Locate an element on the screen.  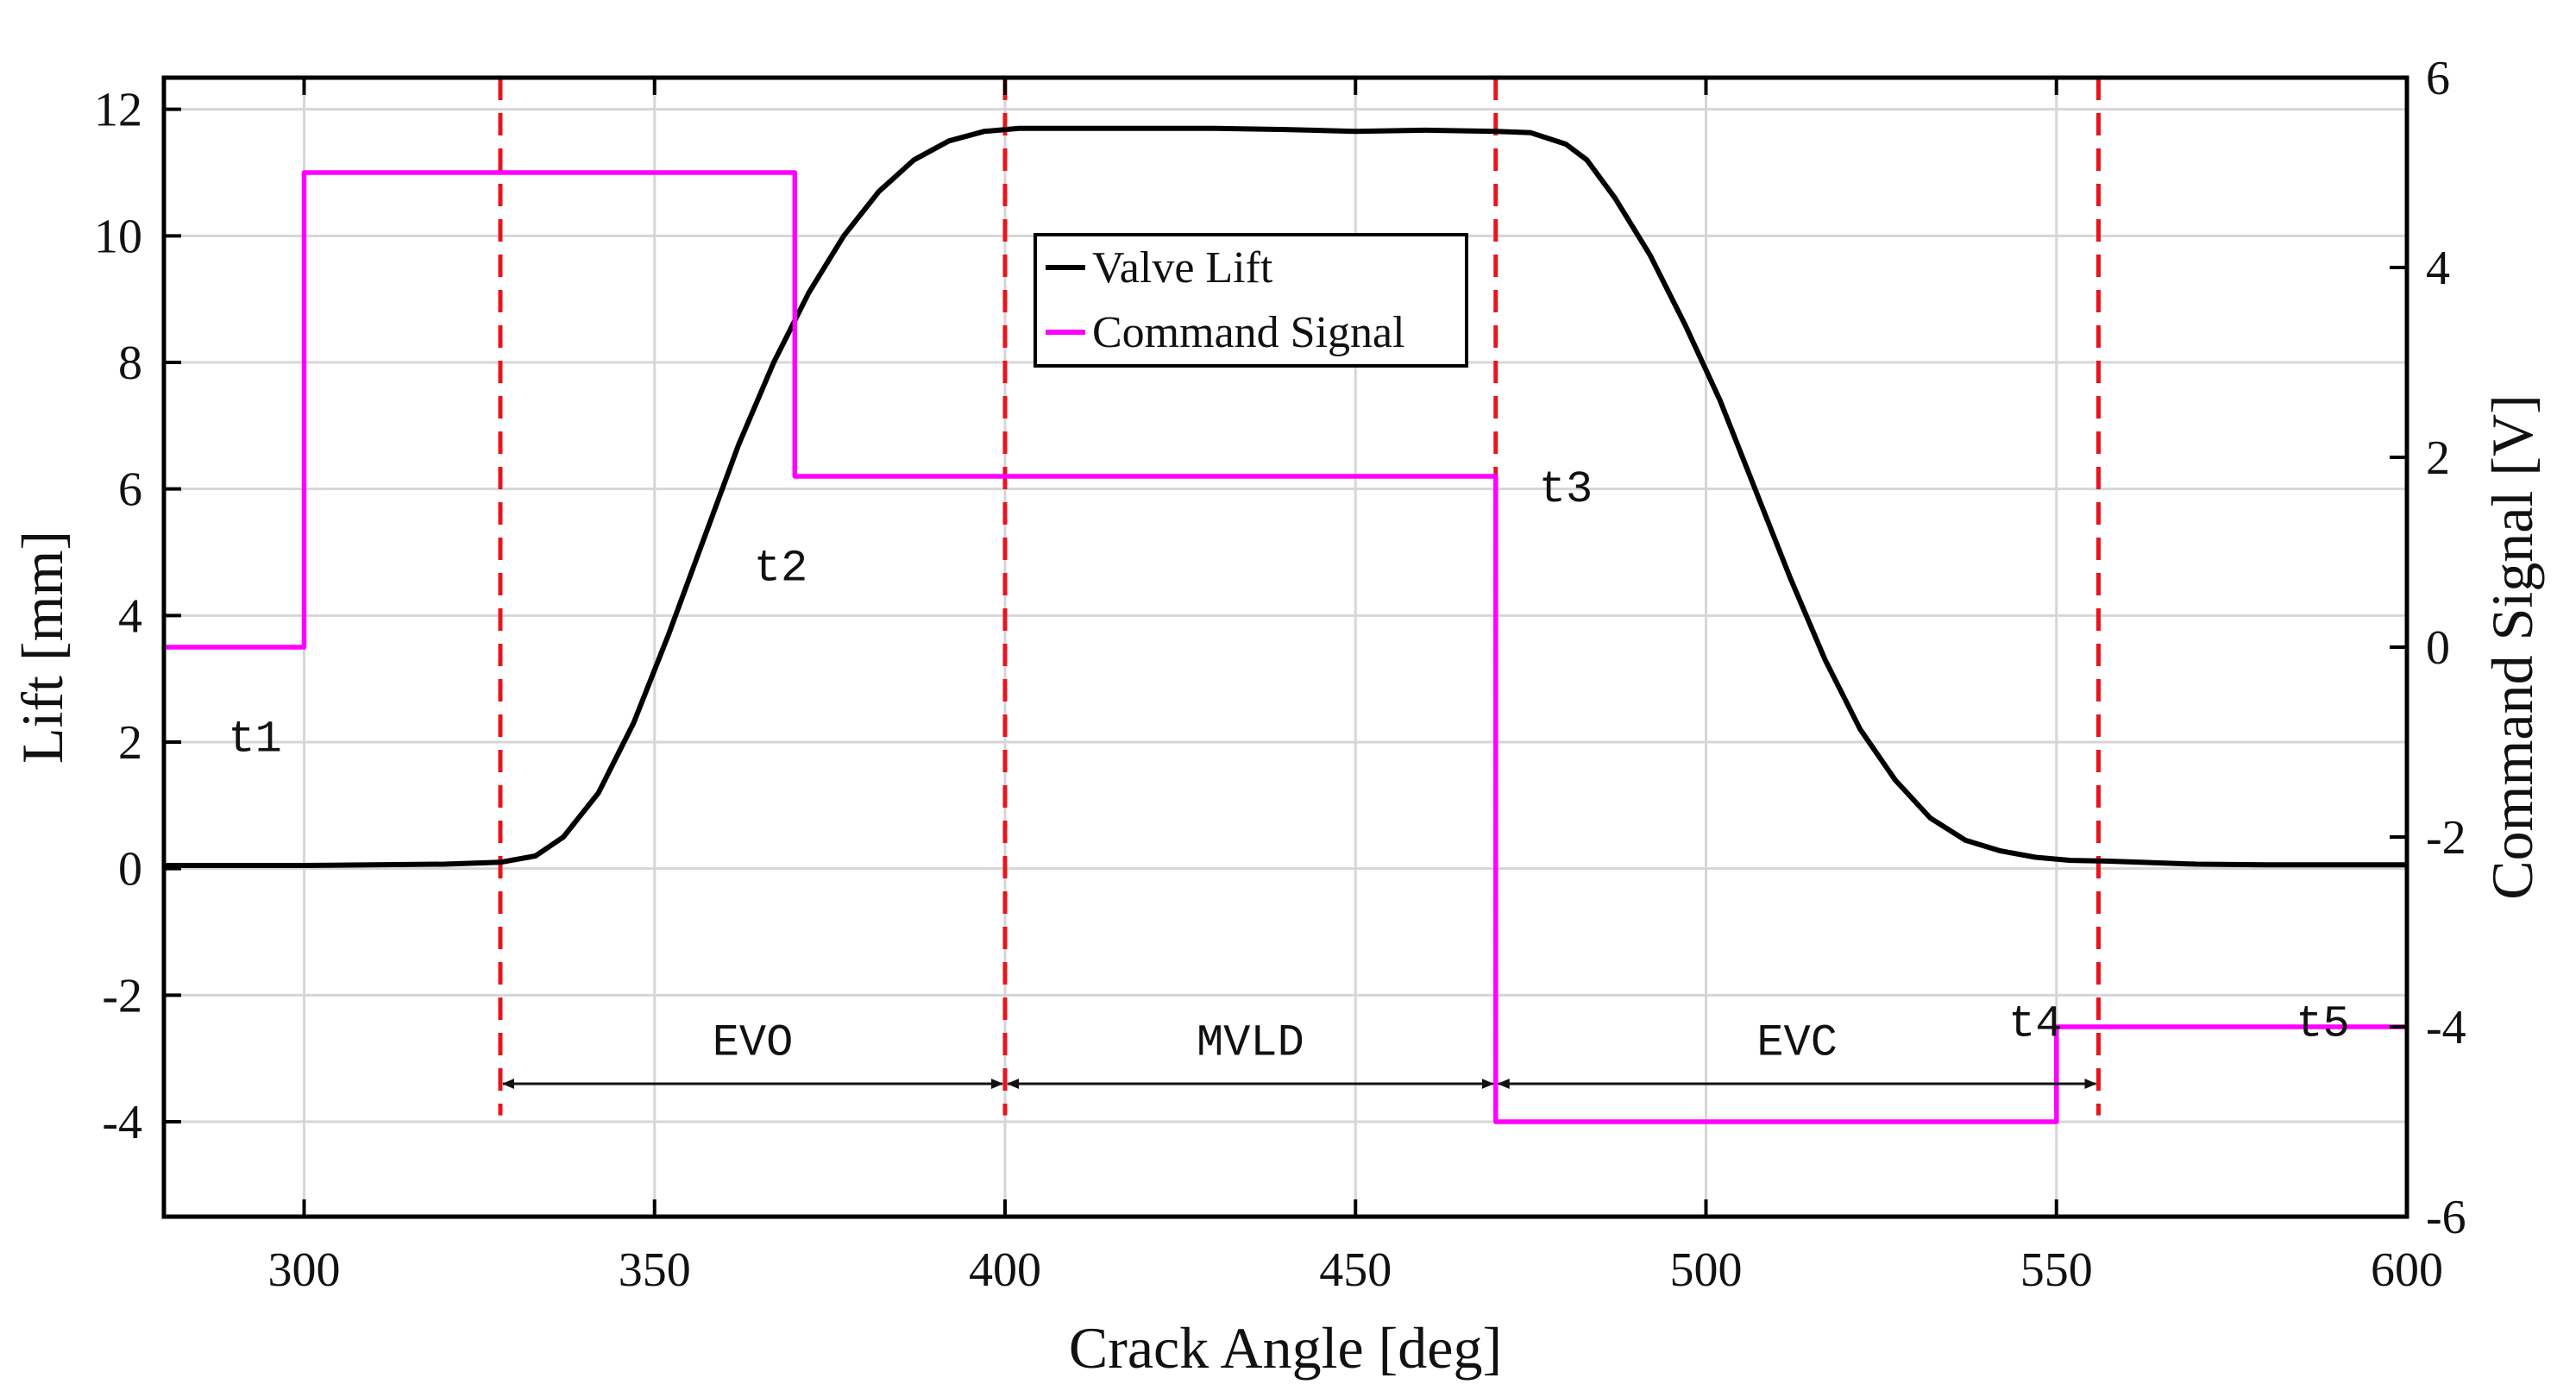
interval-label: EVO is located at coordinates (753, 1043).